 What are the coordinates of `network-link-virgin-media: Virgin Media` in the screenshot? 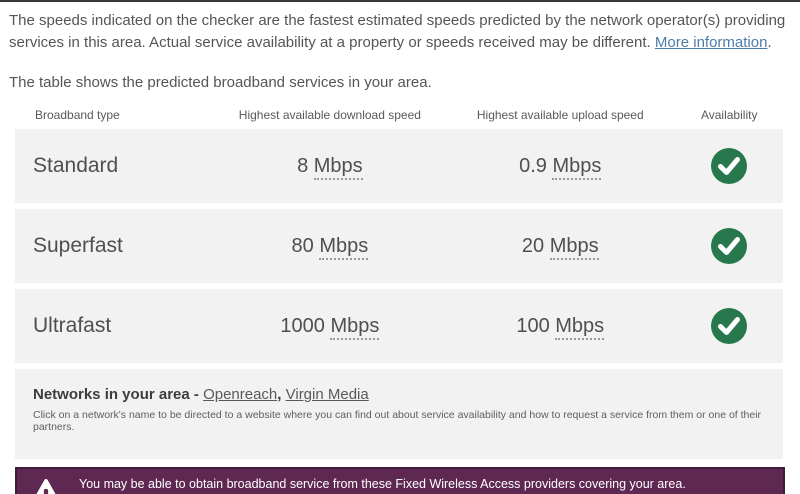 It's located at (327, 394).